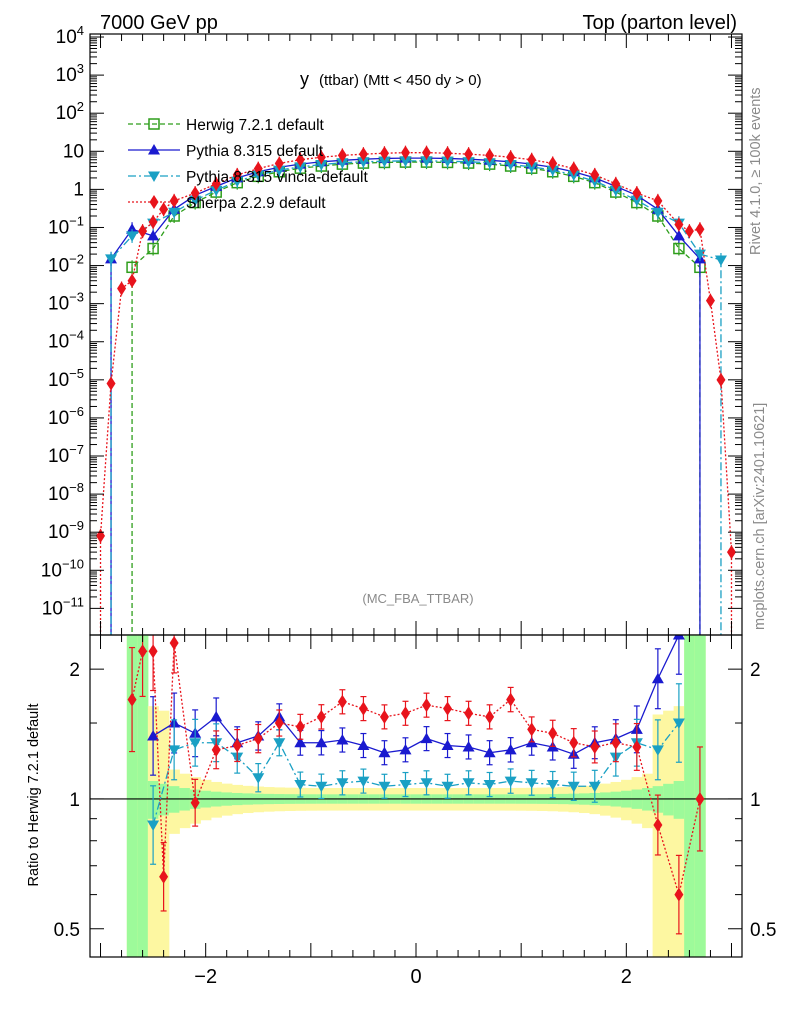  I want to click on x-tick-label: −2, so click(205, 977).